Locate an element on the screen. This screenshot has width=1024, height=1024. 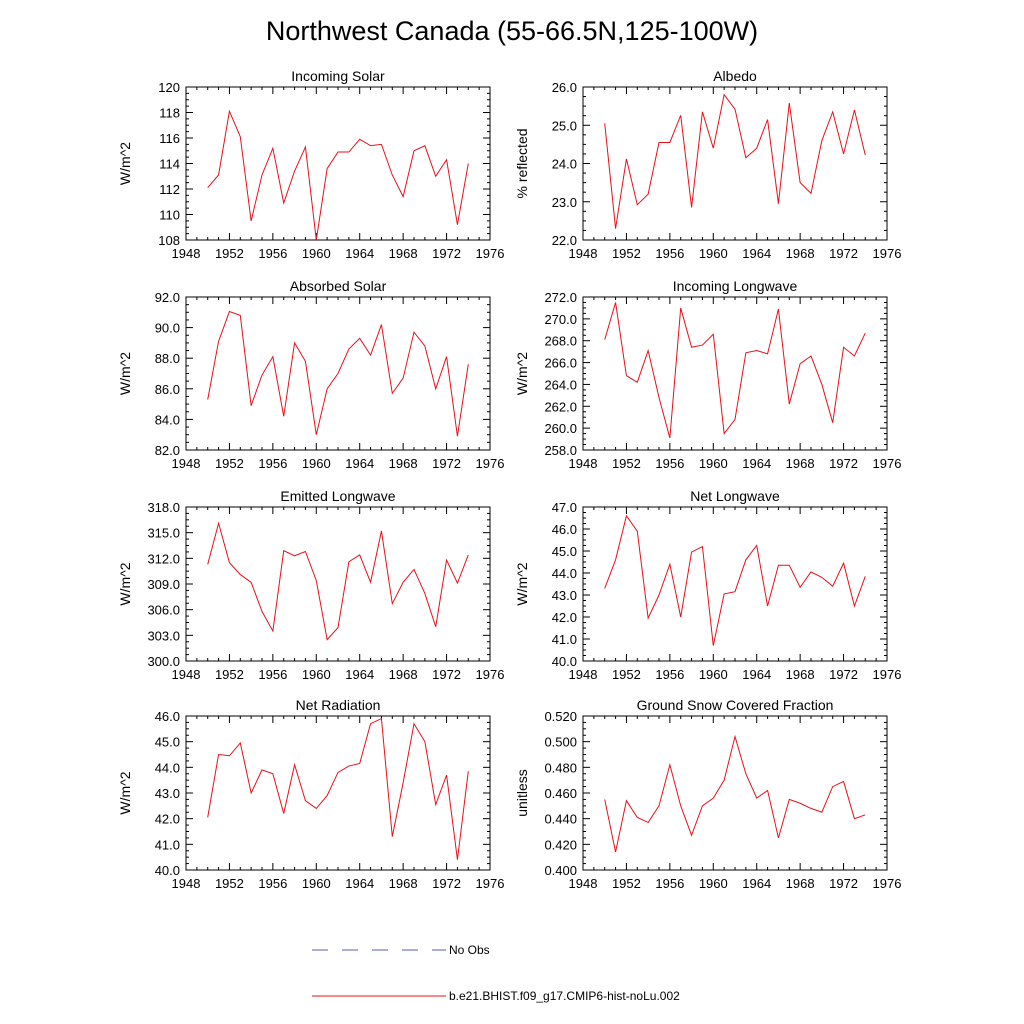
y-tick-label: 92.0 is located at coordinates (167, 297).